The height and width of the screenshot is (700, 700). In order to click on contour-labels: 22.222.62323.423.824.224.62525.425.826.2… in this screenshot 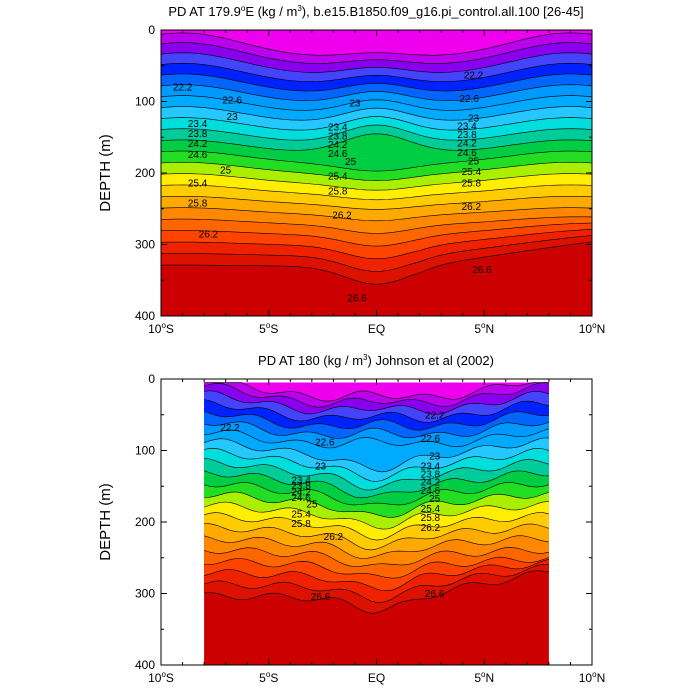, I will do `click(332, 506)`.